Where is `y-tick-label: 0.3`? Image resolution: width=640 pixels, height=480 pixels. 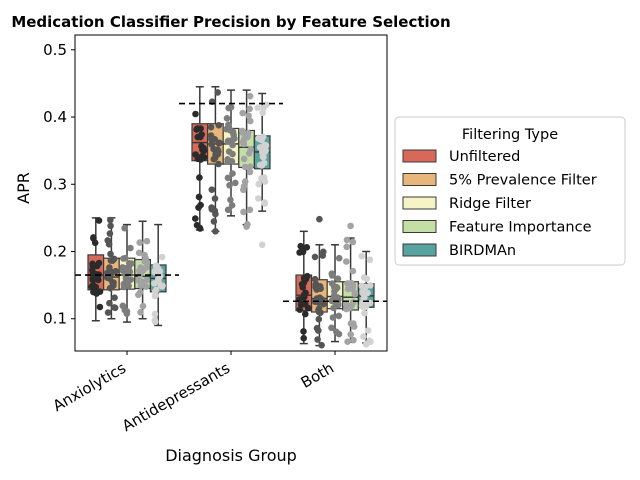
y-tick-label: 0.3 is located at coordinates (55, 184).